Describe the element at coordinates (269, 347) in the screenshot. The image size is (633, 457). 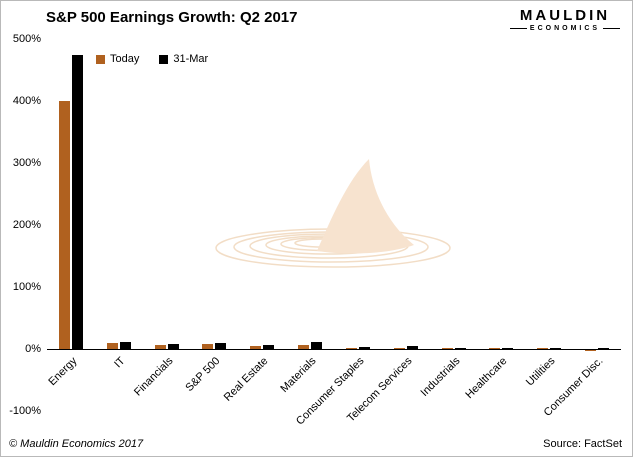
I see `bar-31-mar-real-estate` at that location.